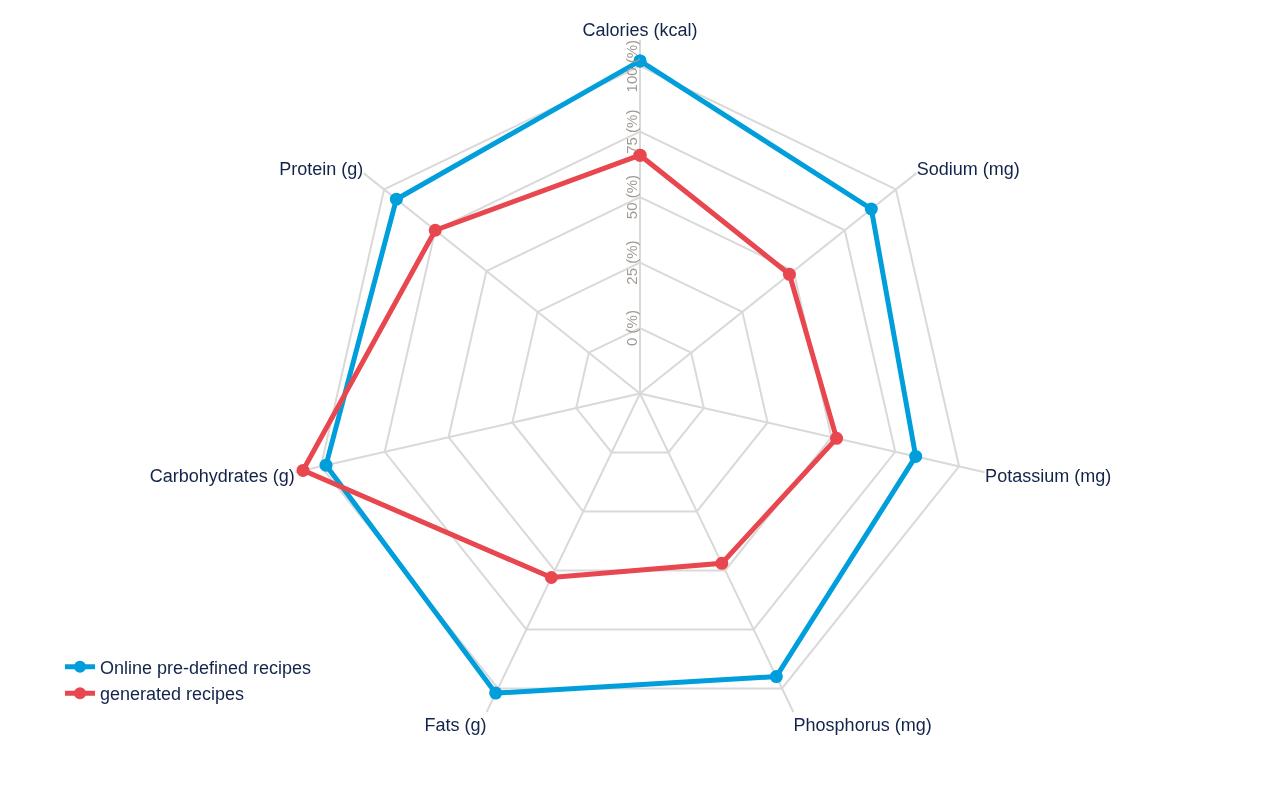 This screenshot has height=787, width=1280. I want to click on y-tick-label: 25 (%), so click(631, 262).